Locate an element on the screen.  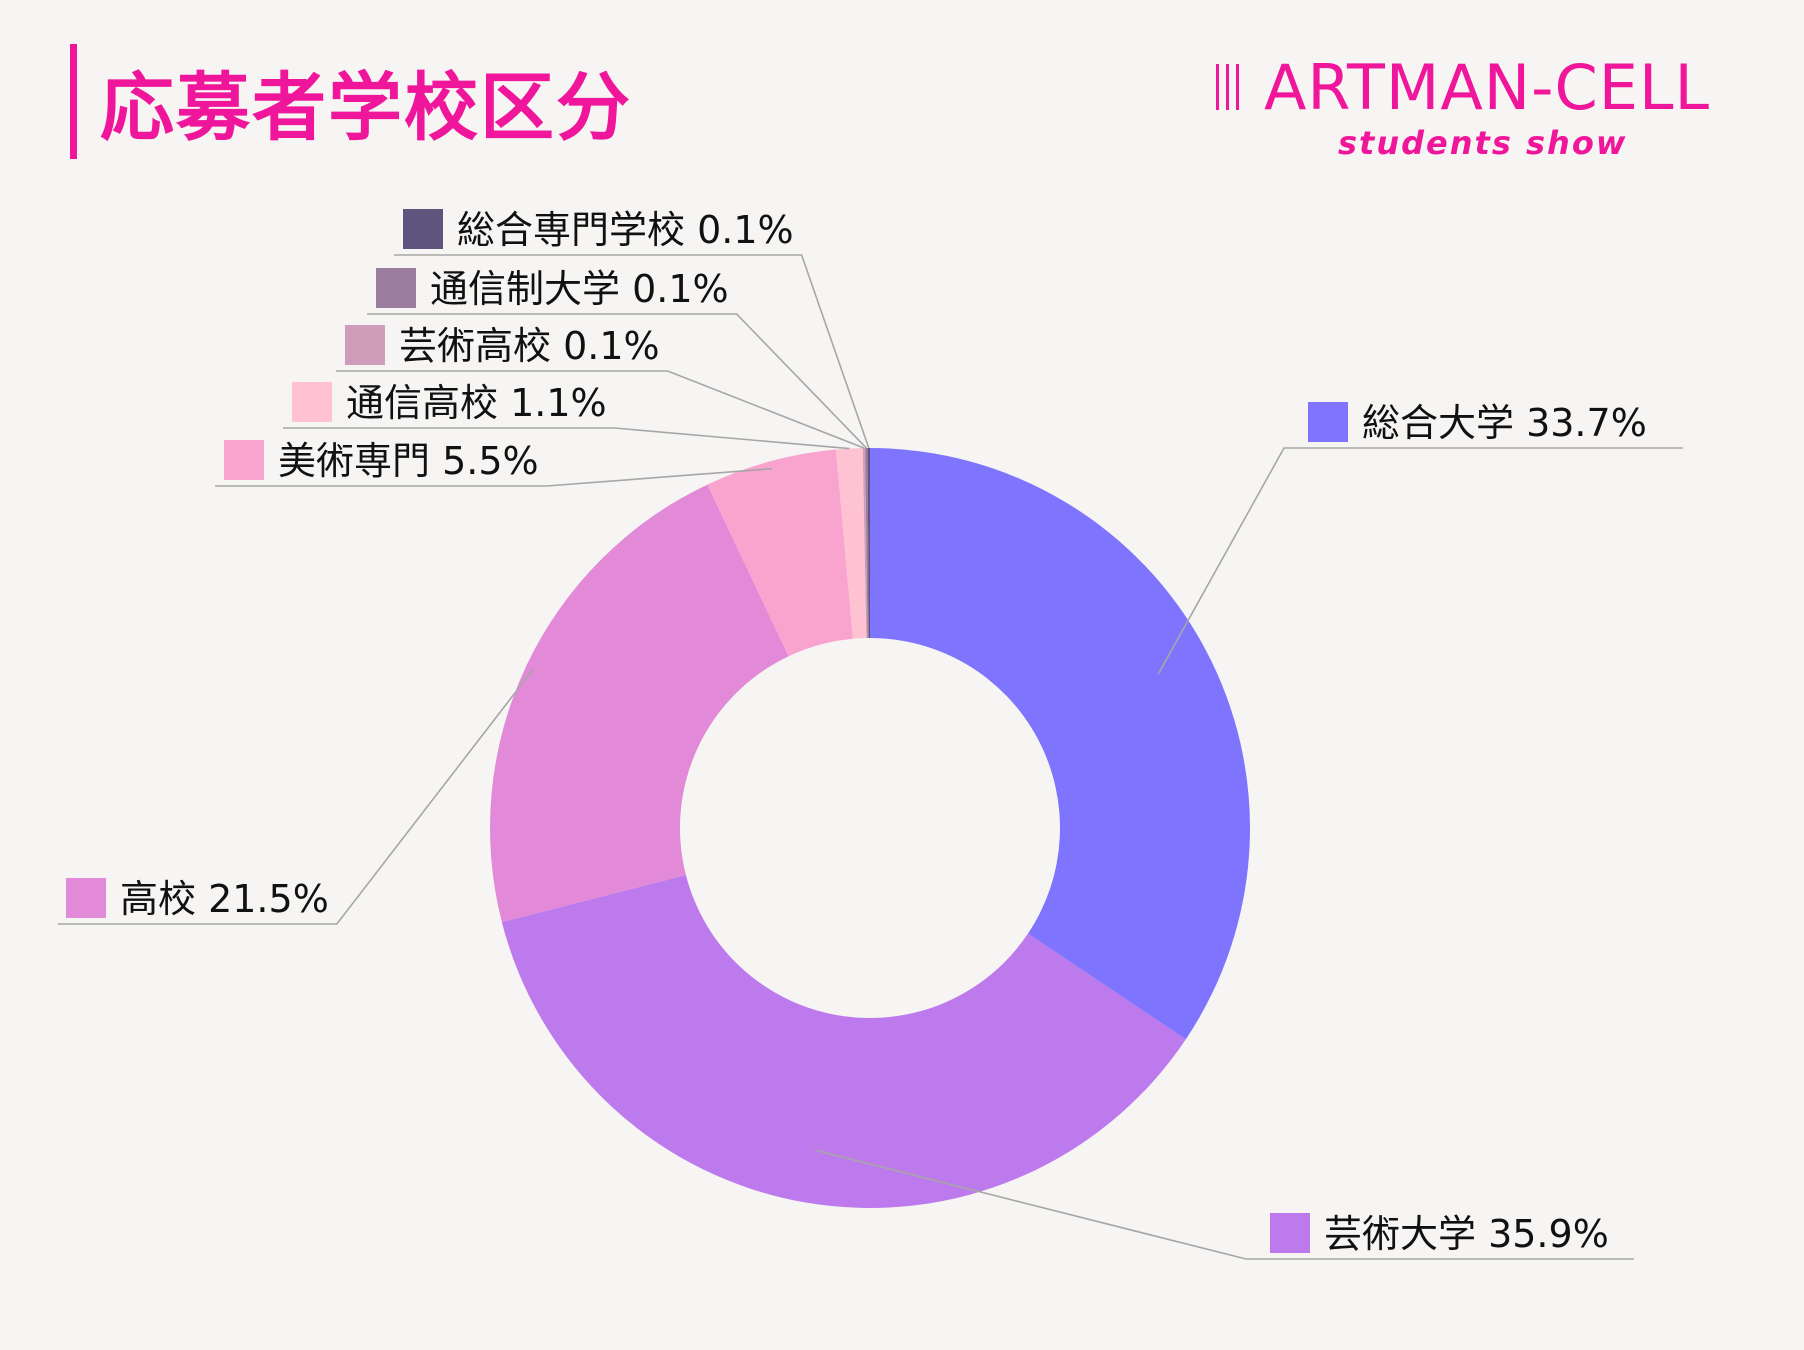
legend-label-2: 芸術大学 35.9% is located at coordinates (1224, 1204).